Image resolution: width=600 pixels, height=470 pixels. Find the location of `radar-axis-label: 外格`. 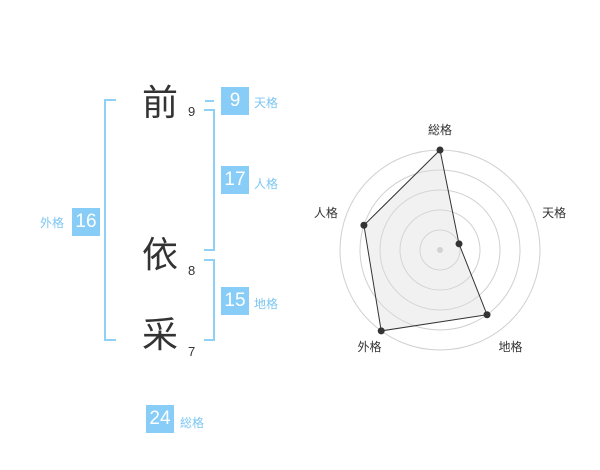

radar-axis-label: 外格 is located at coordinates (369, 346).